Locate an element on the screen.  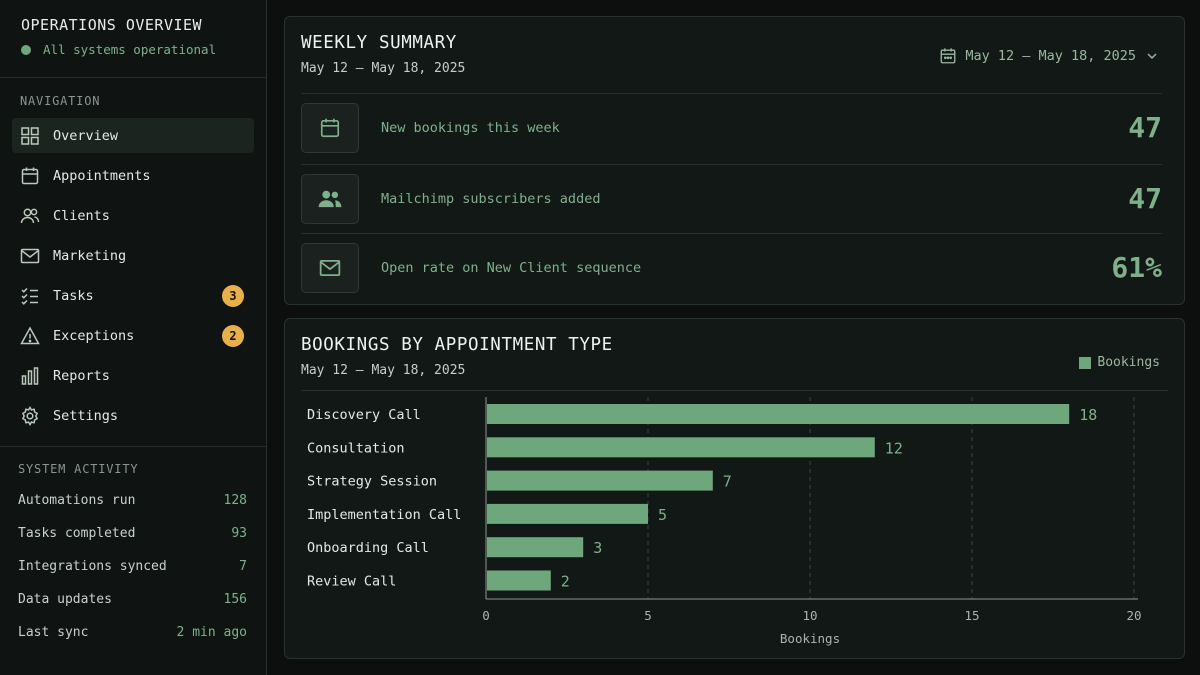
sidebar-item-clients: Clients is located at coordinates (133, 215).